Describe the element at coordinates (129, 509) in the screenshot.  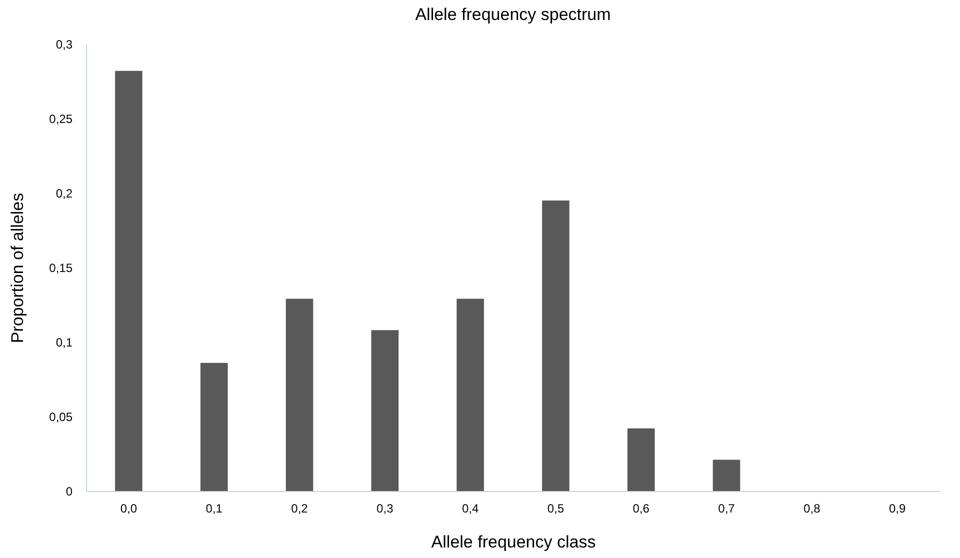
I see `x-tick-label: 0,0` at that location.